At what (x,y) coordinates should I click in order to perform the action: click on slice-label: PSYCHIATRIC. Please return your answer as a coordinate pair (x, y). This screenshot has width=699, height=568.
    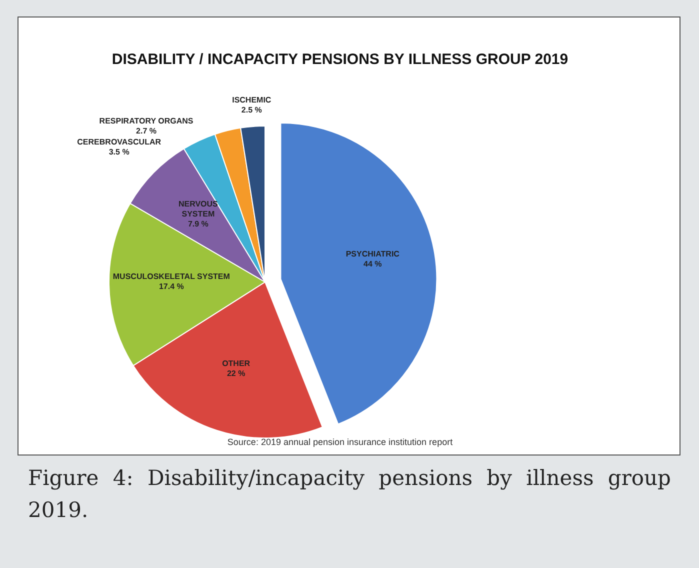
    Looking at the image, I should click on (373, 253).